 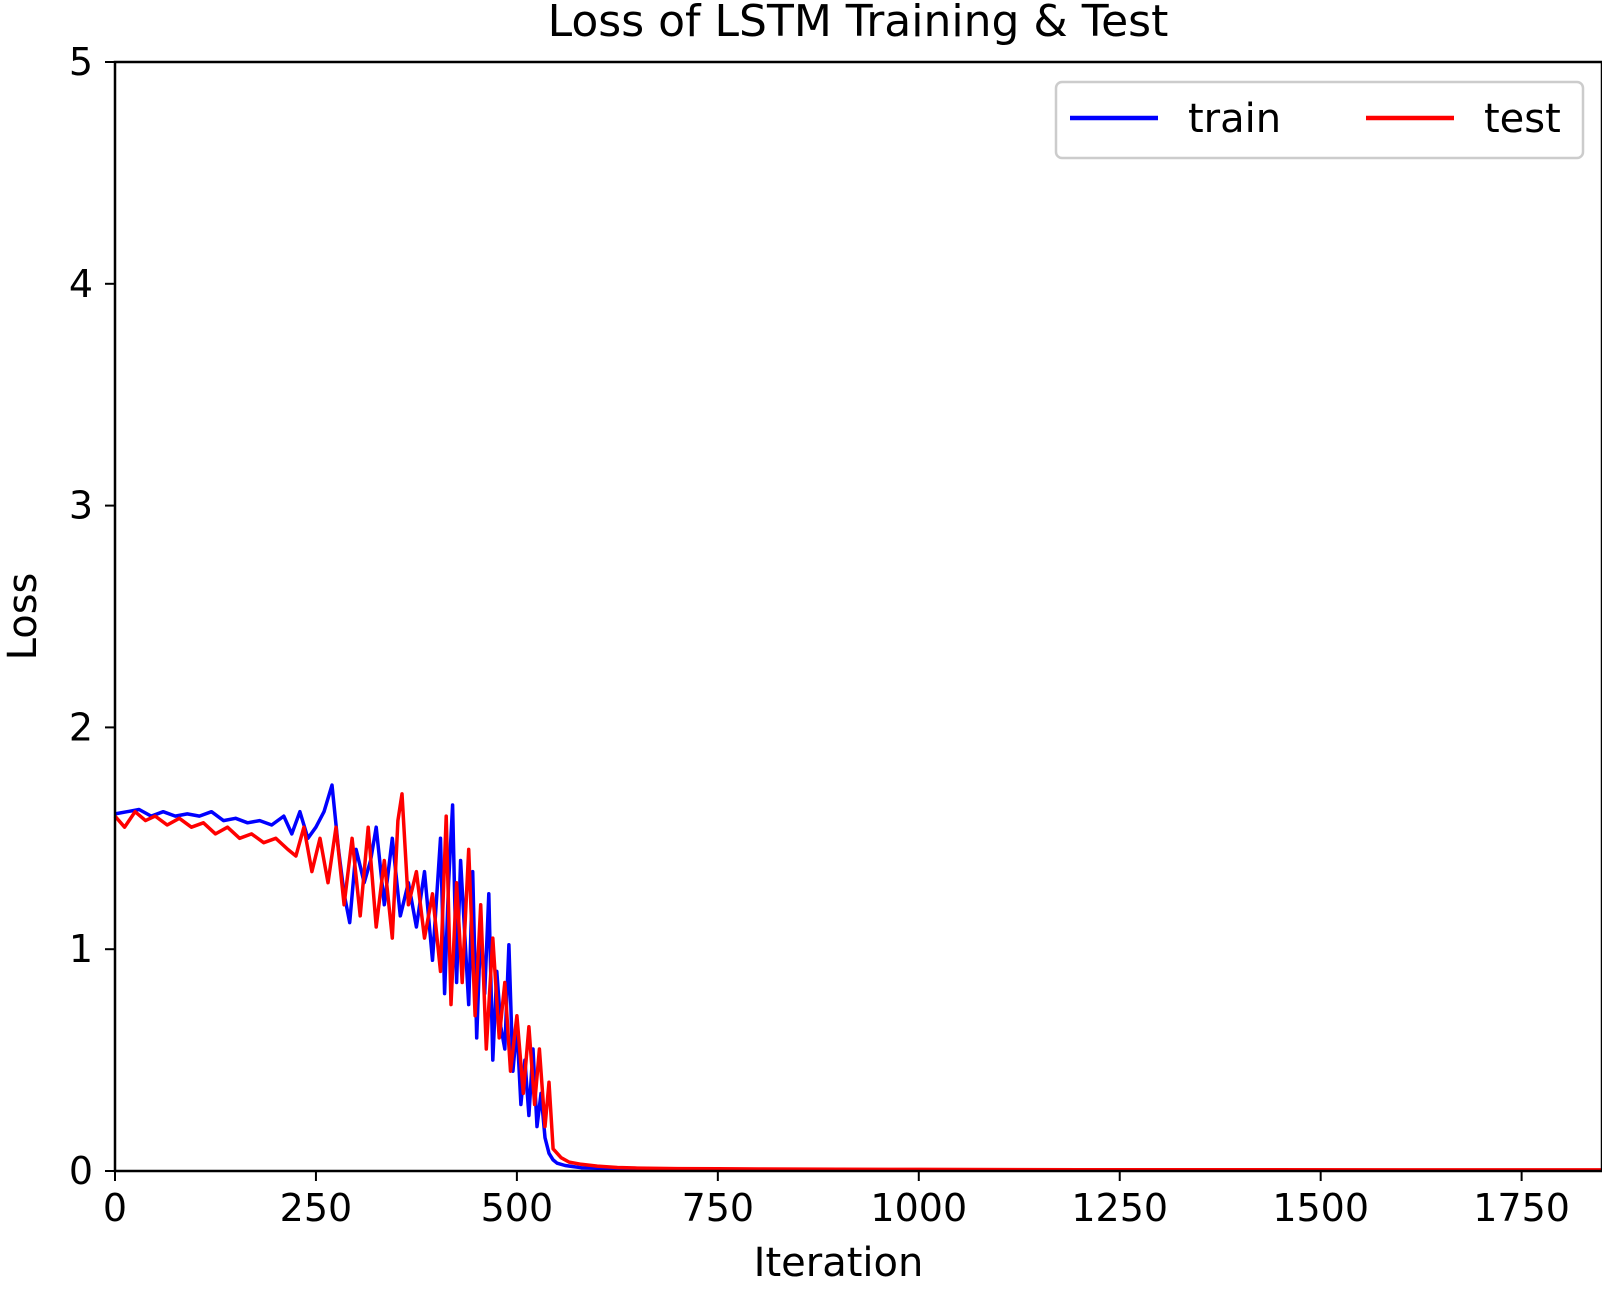 I want to click on legend: train test, so click(x=1319, y=120).